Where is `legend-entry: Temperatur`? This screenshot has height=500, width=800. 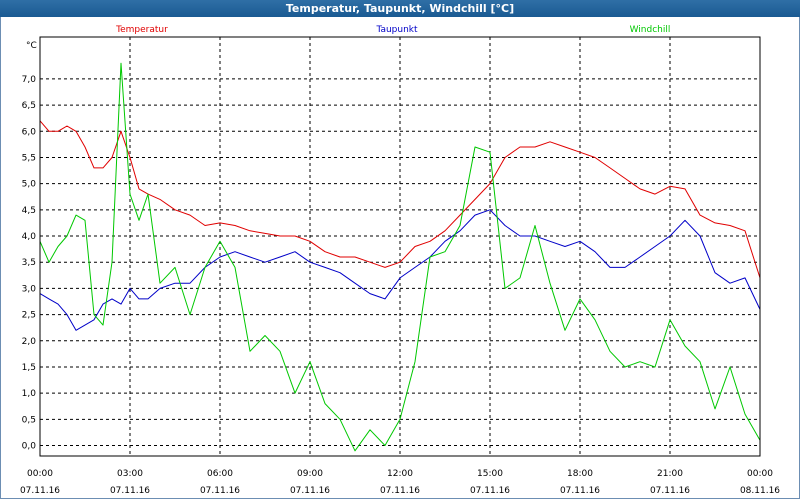 legend-entry: Temperatur is located at coordinates (141, 30).